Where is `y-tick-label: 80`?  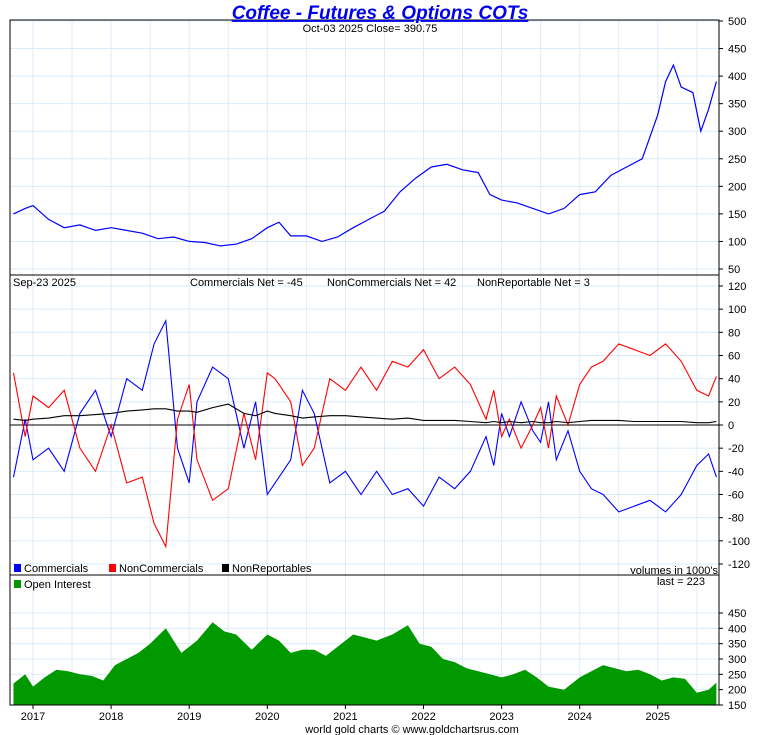 y-tick-label: 80 is located at coordinates (734, 333).